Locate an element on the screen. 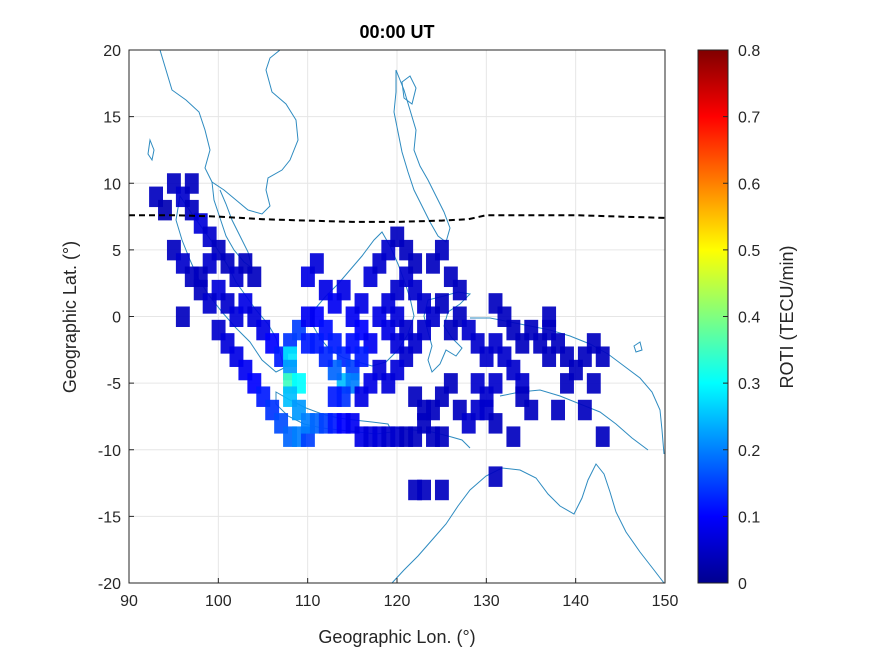 This screenshot has width=875, height=656. x-axis-label: Geographic Lon. (°) is located at coordinates (396, 637).